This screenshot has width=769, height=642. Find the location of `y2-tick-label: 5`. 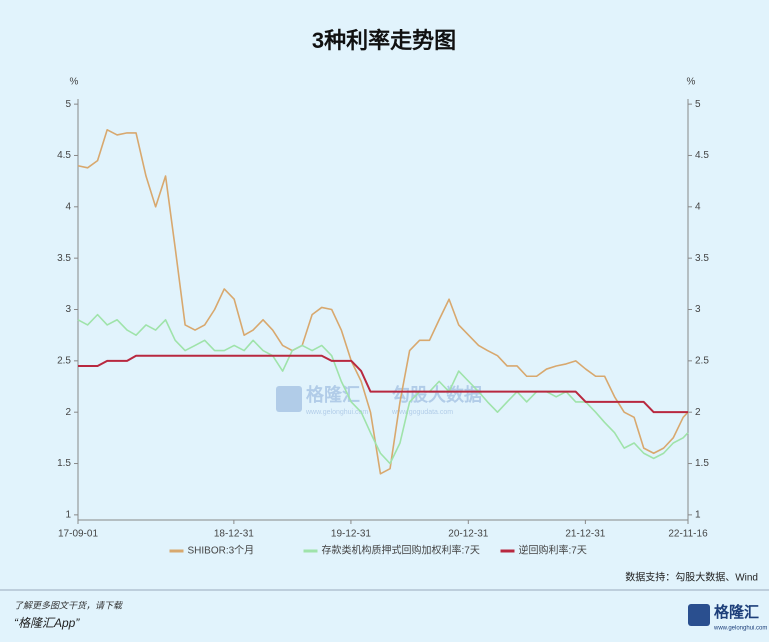

y2-tick-label: 5 is located at coordinates (698, 104).